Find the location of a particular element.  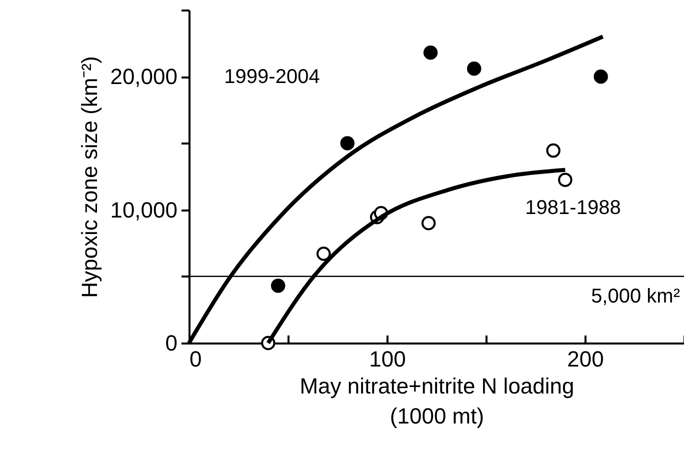

x-axis-title: May nitrate+nitrite N loading (1000 mt) is located at coordinates (437, 401).